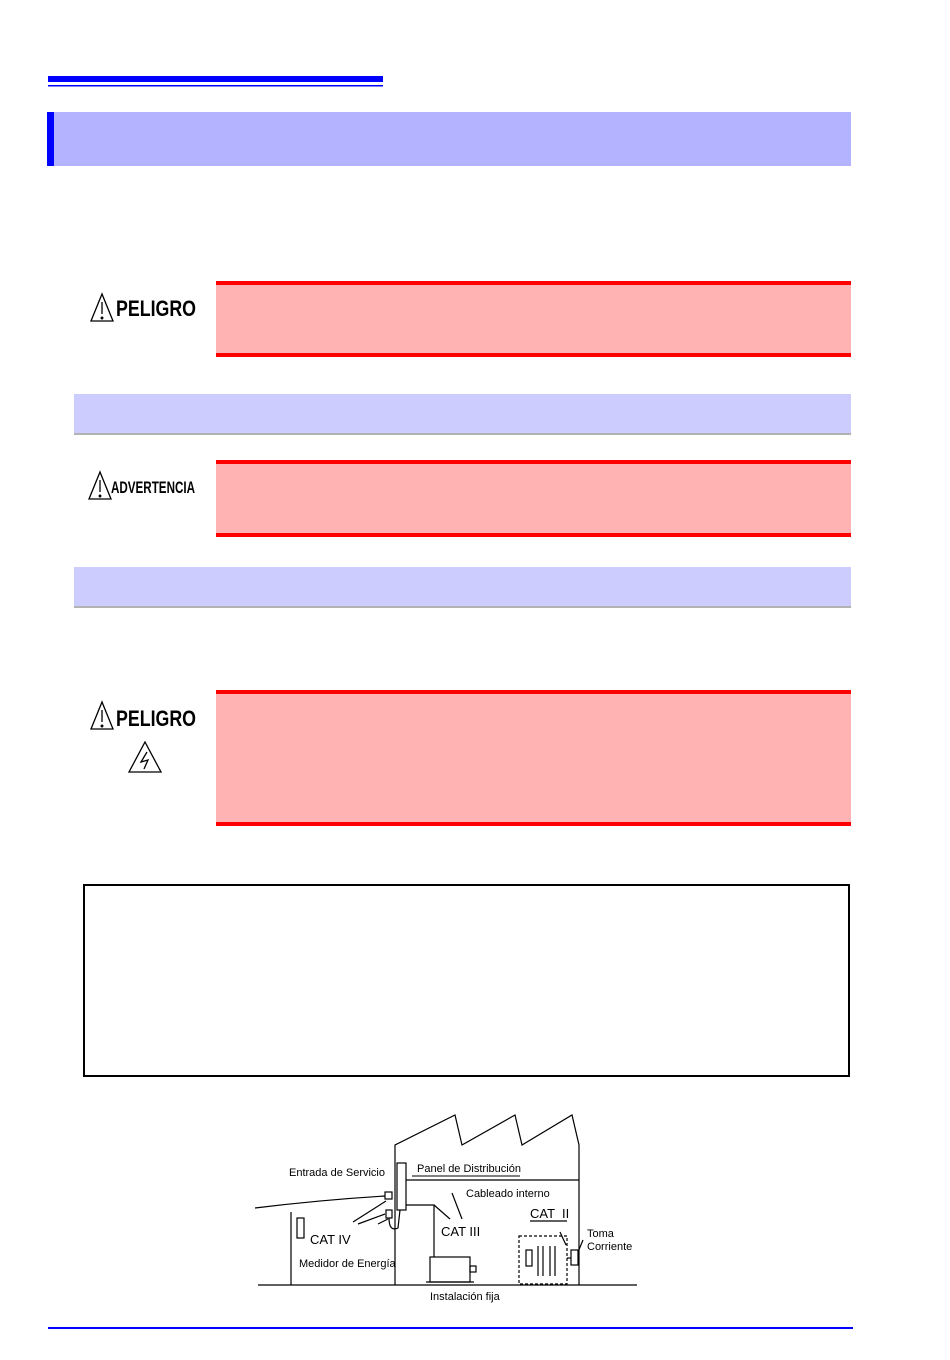 This screenshot has width=950, height=1360. I want to click on diagram, so click(445, 1200).